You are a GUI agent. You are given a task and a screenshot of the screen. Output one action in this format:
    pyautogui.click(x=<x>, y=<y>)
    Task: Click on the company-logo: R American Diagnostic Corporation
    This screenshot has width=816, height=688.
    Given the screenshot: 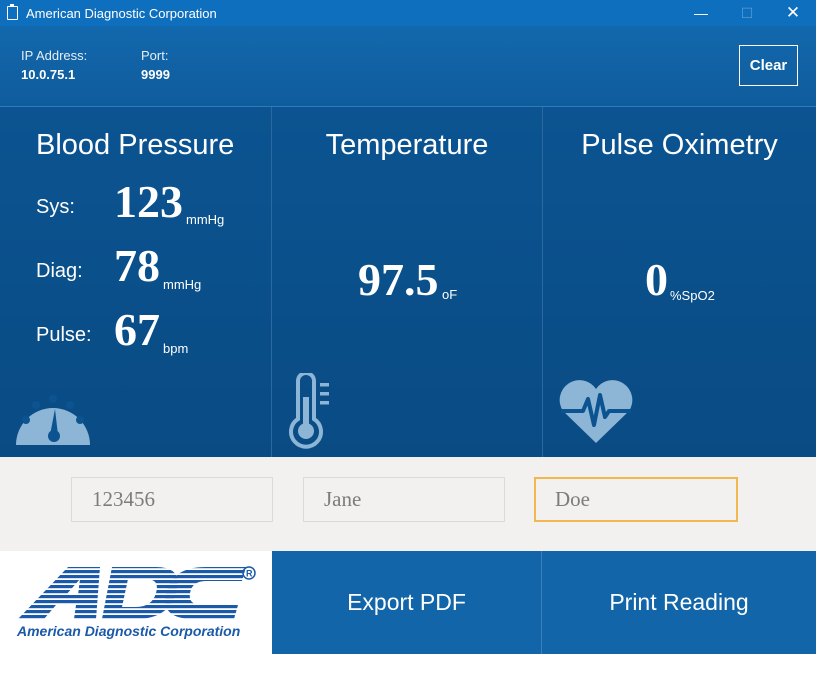 What is the action you would take?
    pyautogui.click(x=136, y=602)
    